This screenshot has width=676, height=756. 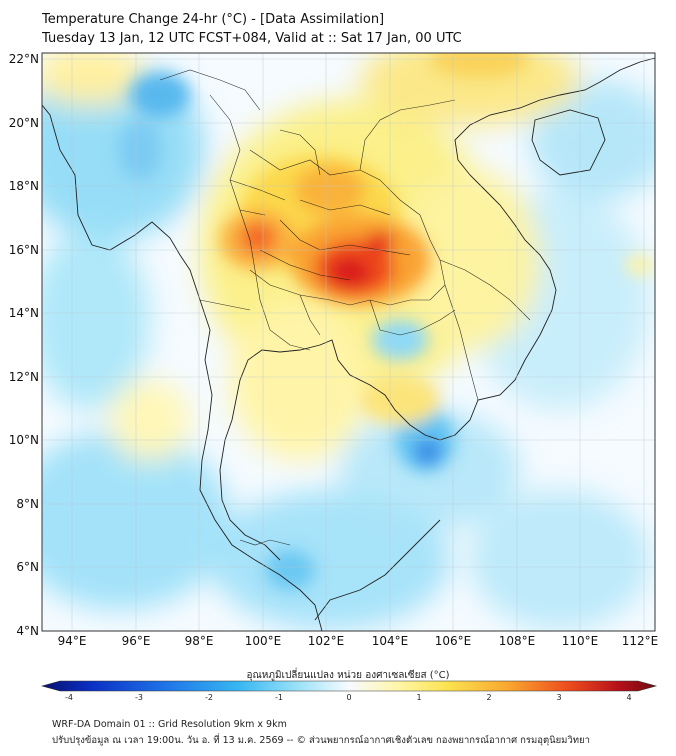 I want to click on lat-tick-10: 10°N, so click(x=24, y=440).